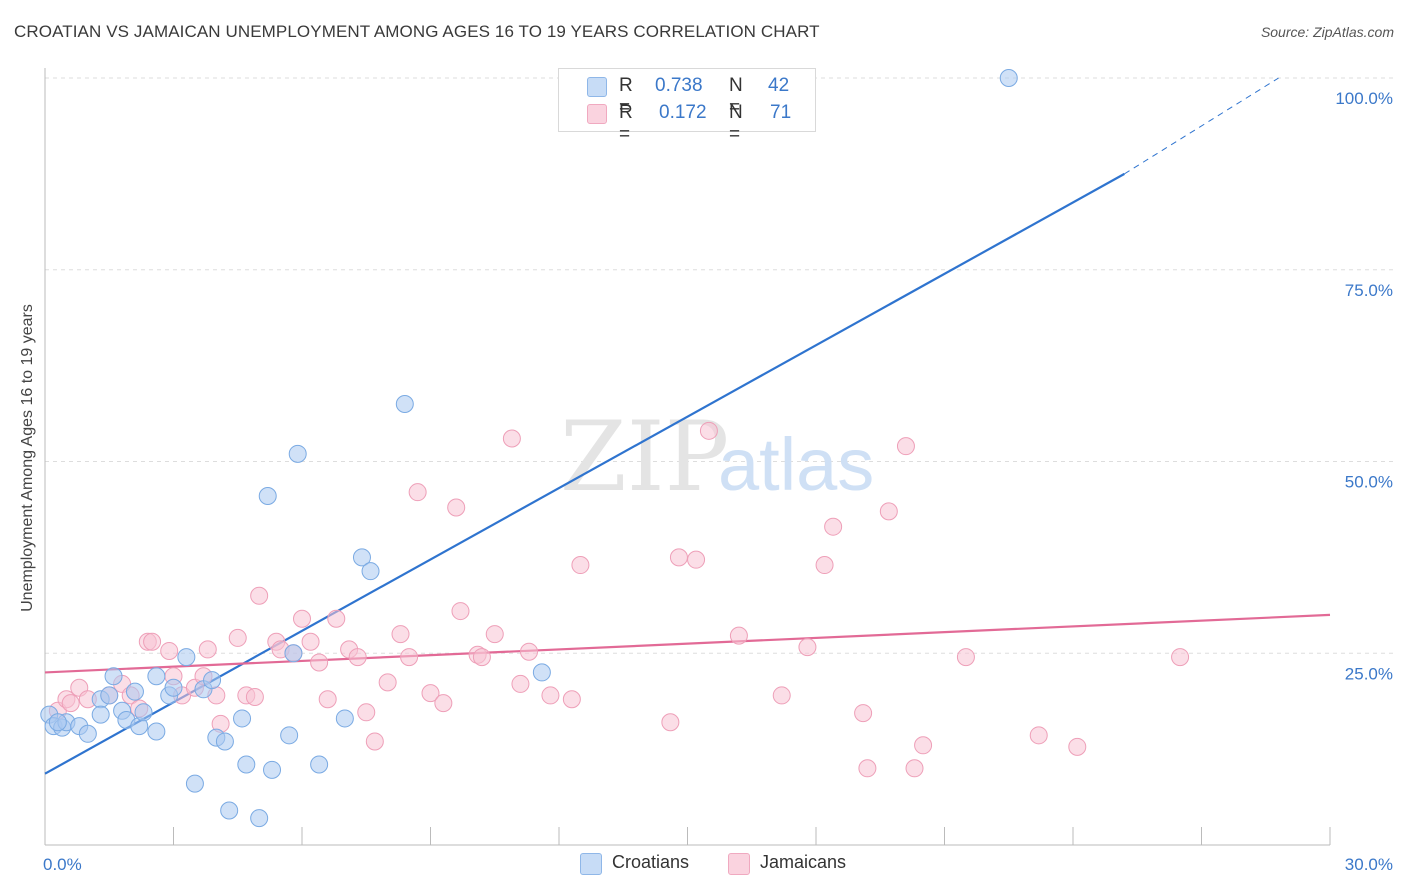 Image resolution: width=1406 pixels, height=892 pixels. Describe the element at coordinates (687, 643) in the screenshot. I see `jamaicans-trend-line` at that location.